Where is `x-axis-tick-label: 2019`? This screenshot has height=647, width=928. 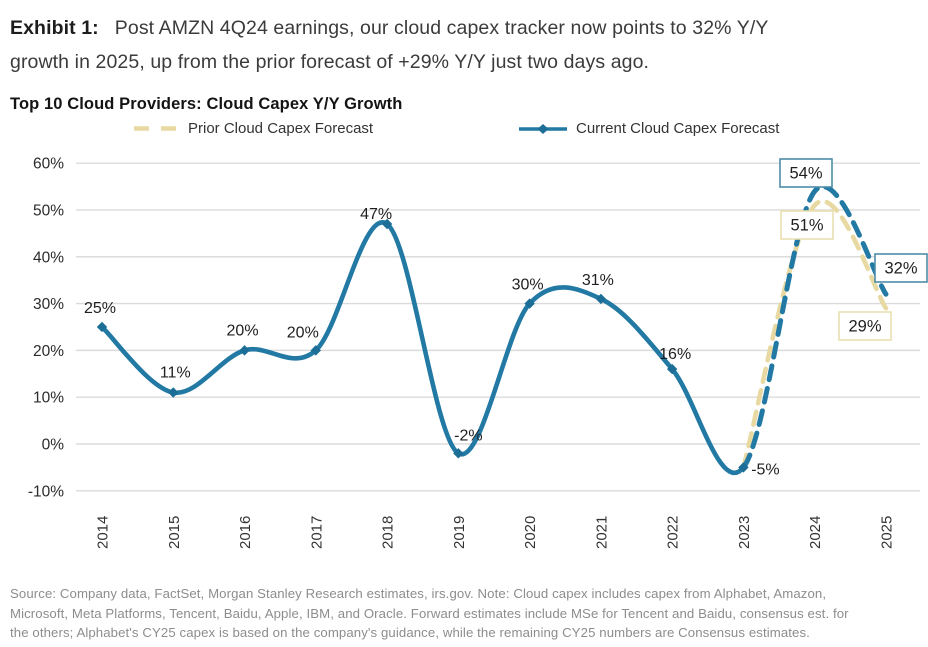 x-axis-tick-label: 2019 is located at coordinates (459, 532).